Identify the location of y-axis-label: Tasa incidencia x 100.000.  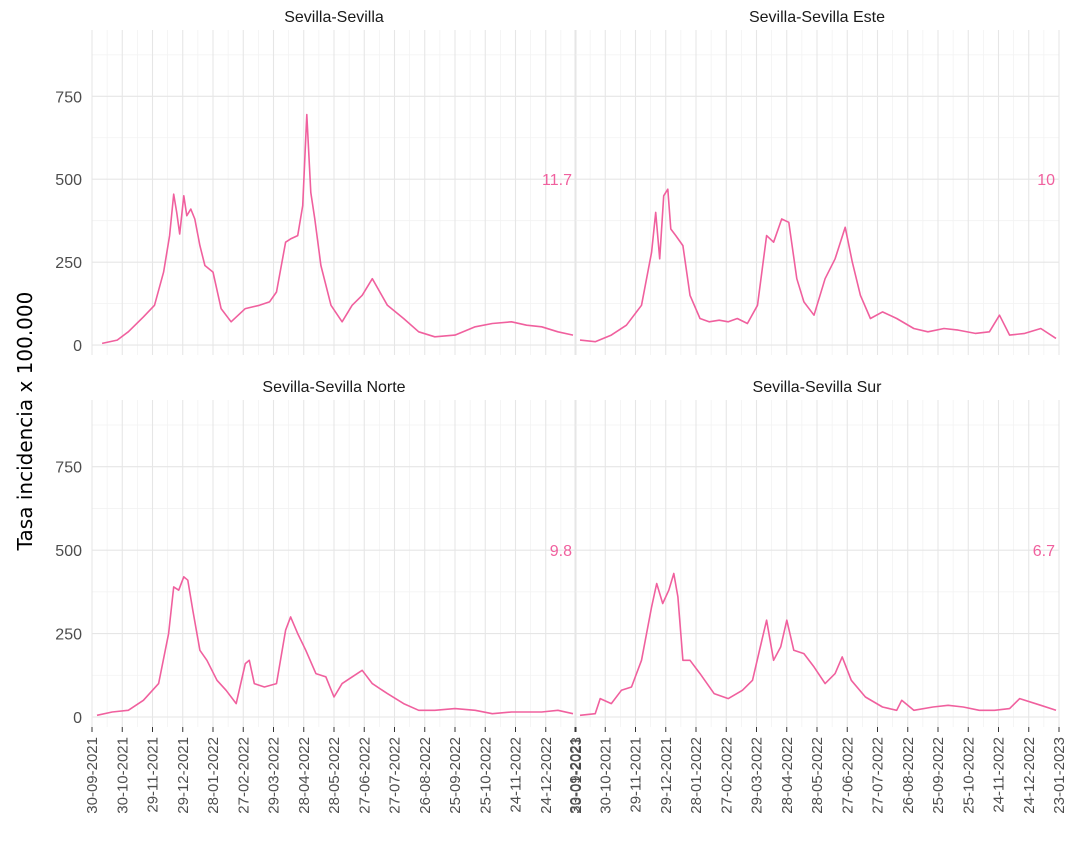
(25, 422).